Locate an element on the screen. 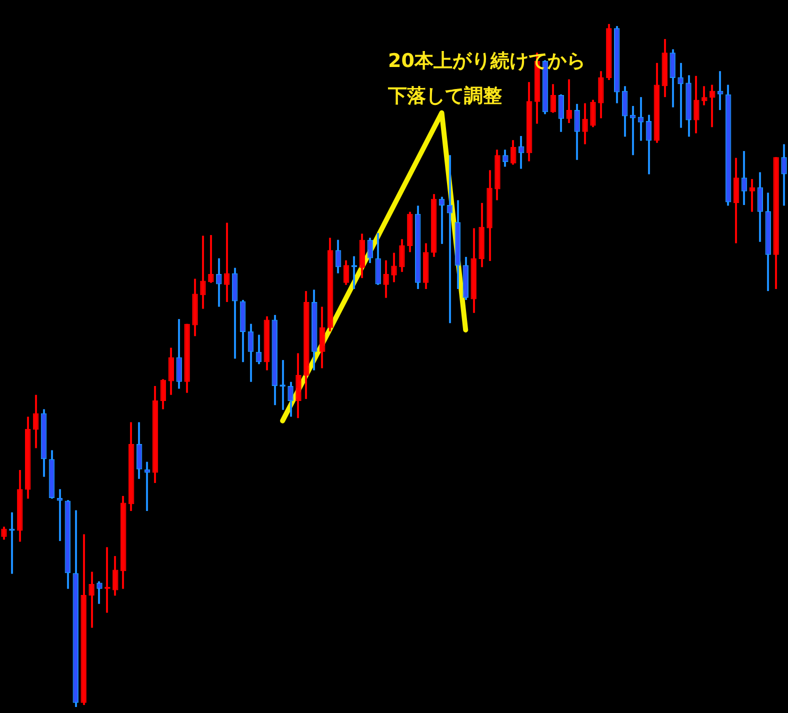  annotation: 下落して調整 is located at coordinates (444, 95).